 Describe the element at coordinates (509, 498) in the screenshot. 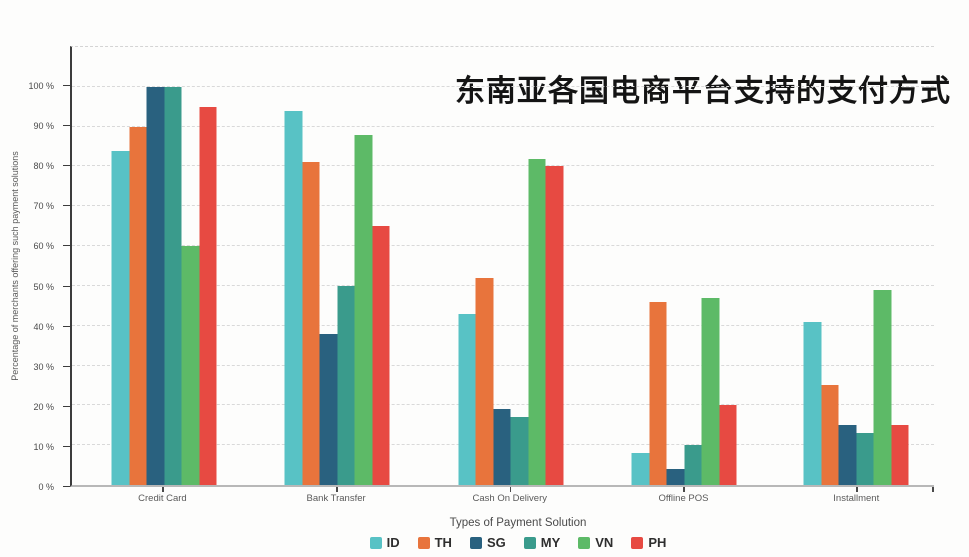

I see `x-category-label: Cash On Delivery` at that location.